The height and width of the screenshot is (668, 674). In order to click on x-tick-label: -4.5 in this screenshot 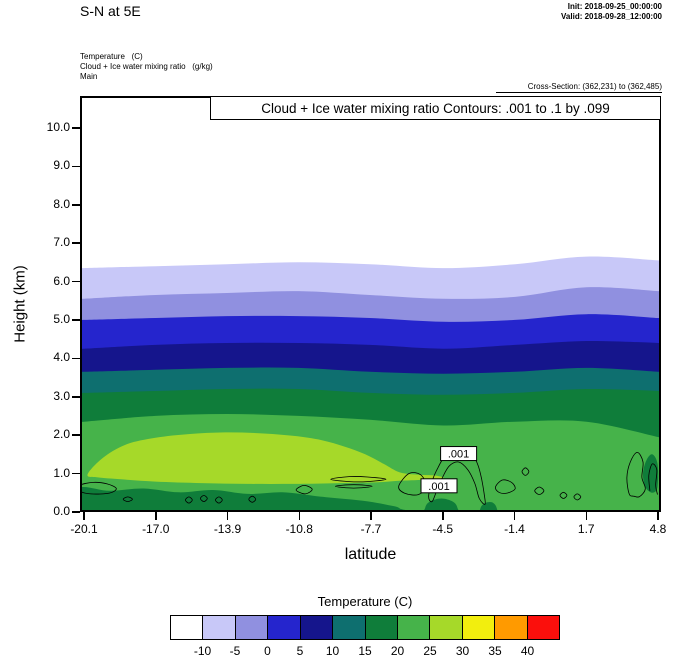, I will do `click(443, 529)`.